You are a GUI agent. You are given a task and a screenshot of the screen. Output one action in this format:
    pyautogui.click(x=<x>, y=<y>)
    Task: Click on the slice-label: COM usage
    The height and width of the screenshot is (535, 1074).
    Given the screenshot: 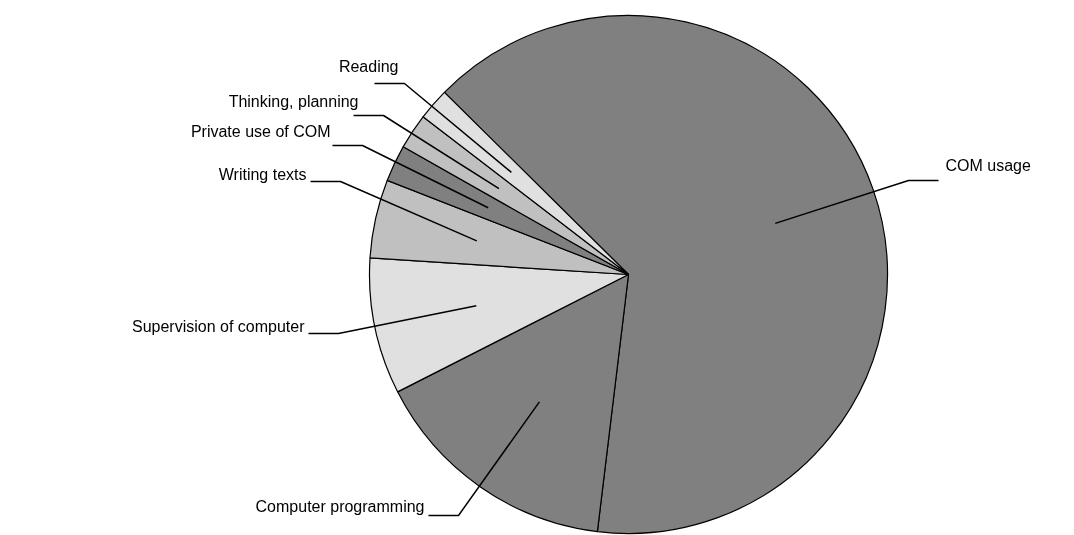 What is the action you would take?
    pyautogui.click(x=988, y=165)
    